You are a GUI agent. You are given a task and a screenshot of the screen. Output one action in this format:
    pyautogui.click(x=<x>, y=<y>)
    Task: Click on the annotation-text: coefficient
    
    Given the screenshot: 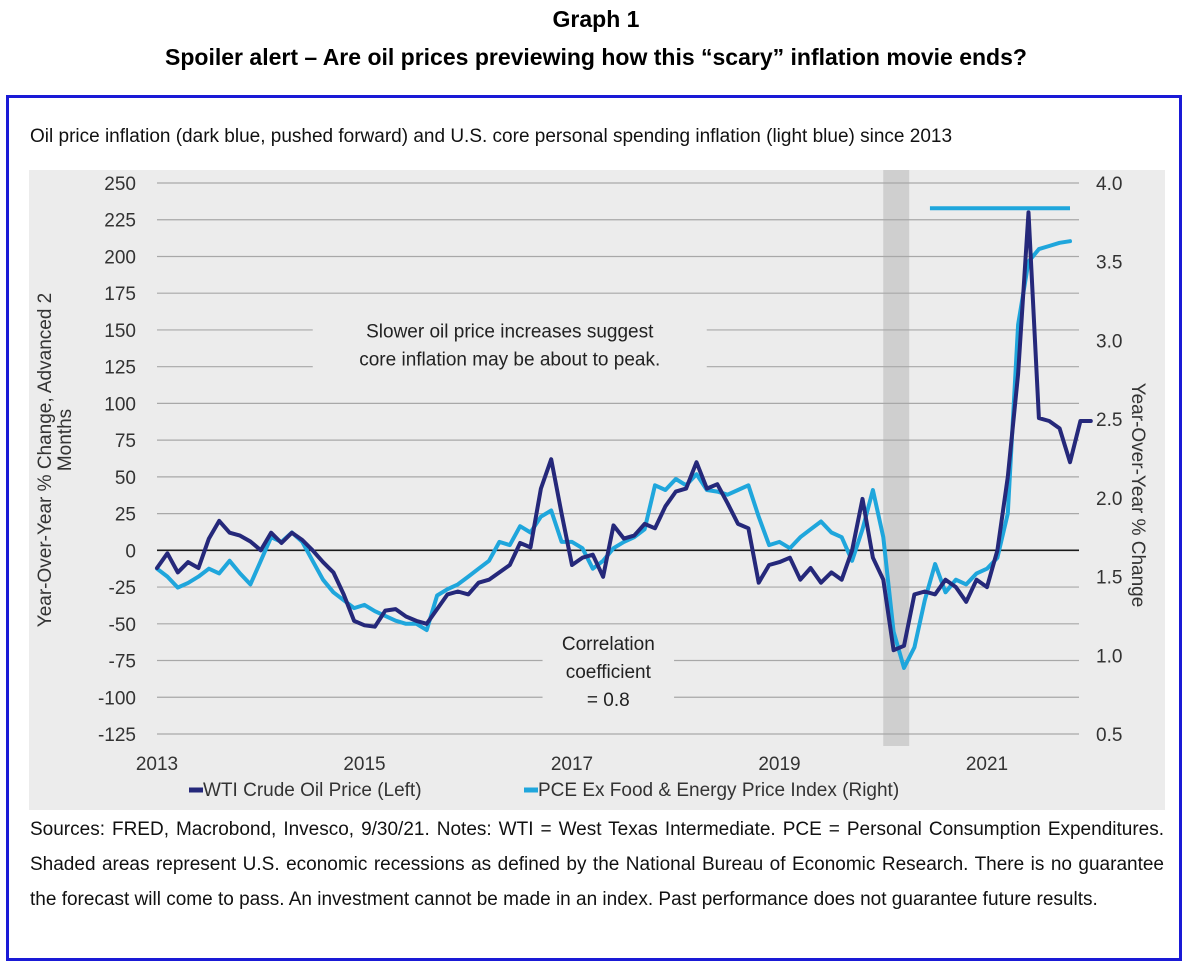 What is the action you would take?
    pyautogui.click(x=609, y=672)
    